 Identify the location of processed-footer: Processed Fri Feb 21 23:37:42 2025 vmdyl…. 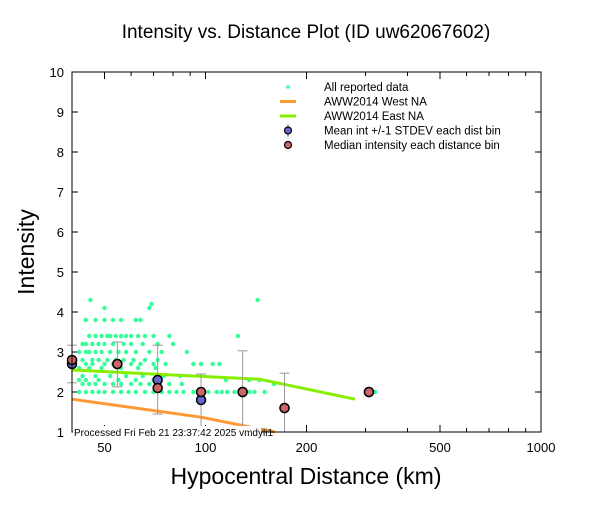
(173, 433).